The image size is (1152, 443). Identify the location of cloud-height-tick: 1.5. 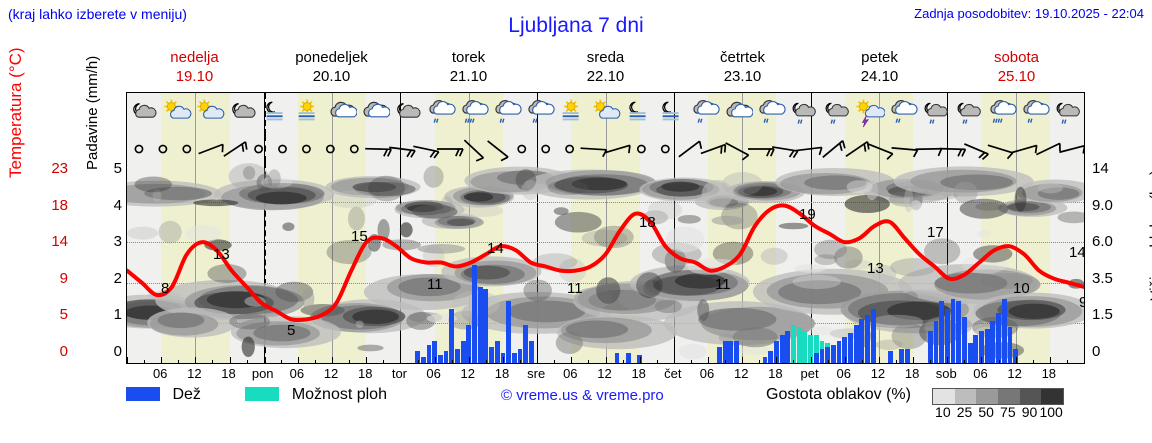
(1102, 315).